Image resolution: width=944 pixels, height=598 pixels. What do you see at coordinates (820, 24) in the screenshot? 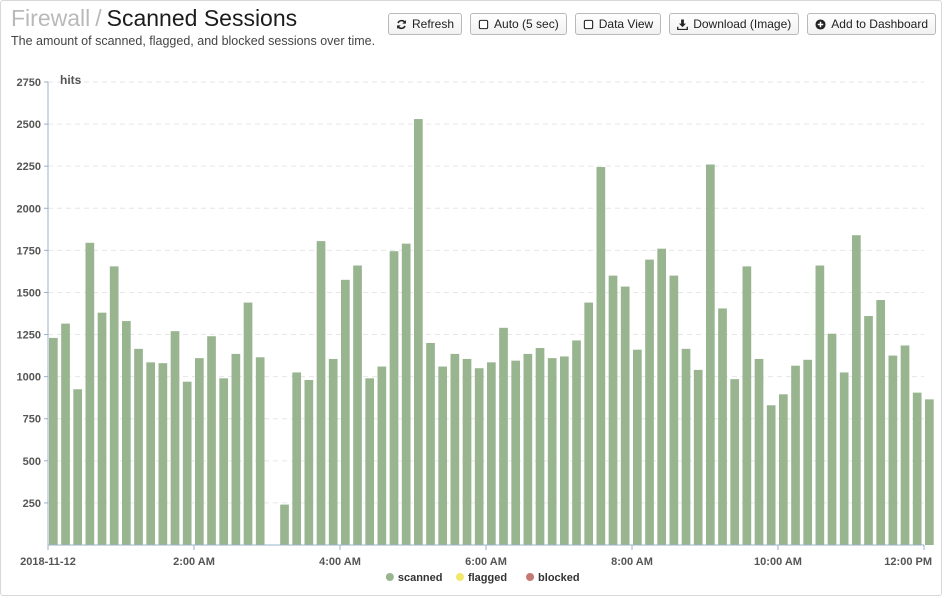
I see `plus-circle-icon` at bounding box center [820, 24].